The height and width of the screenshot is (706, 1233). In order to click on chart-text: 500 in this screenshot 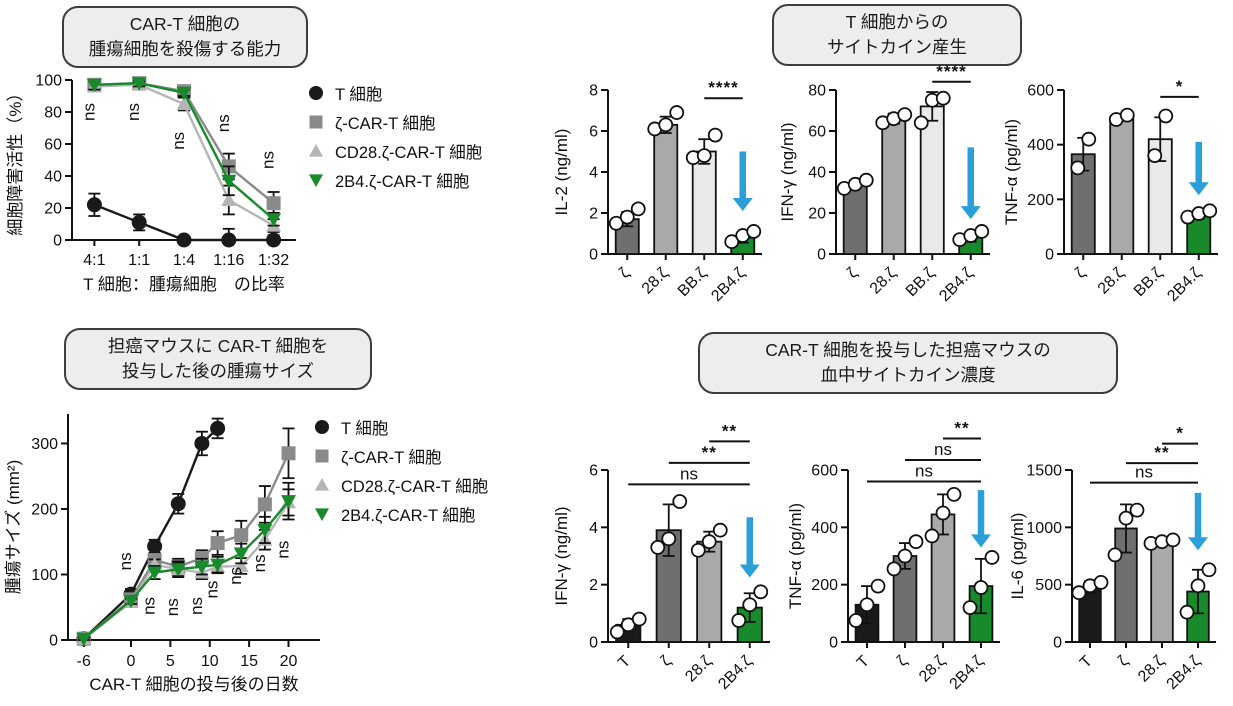, I will do `click(1048, 585)`.